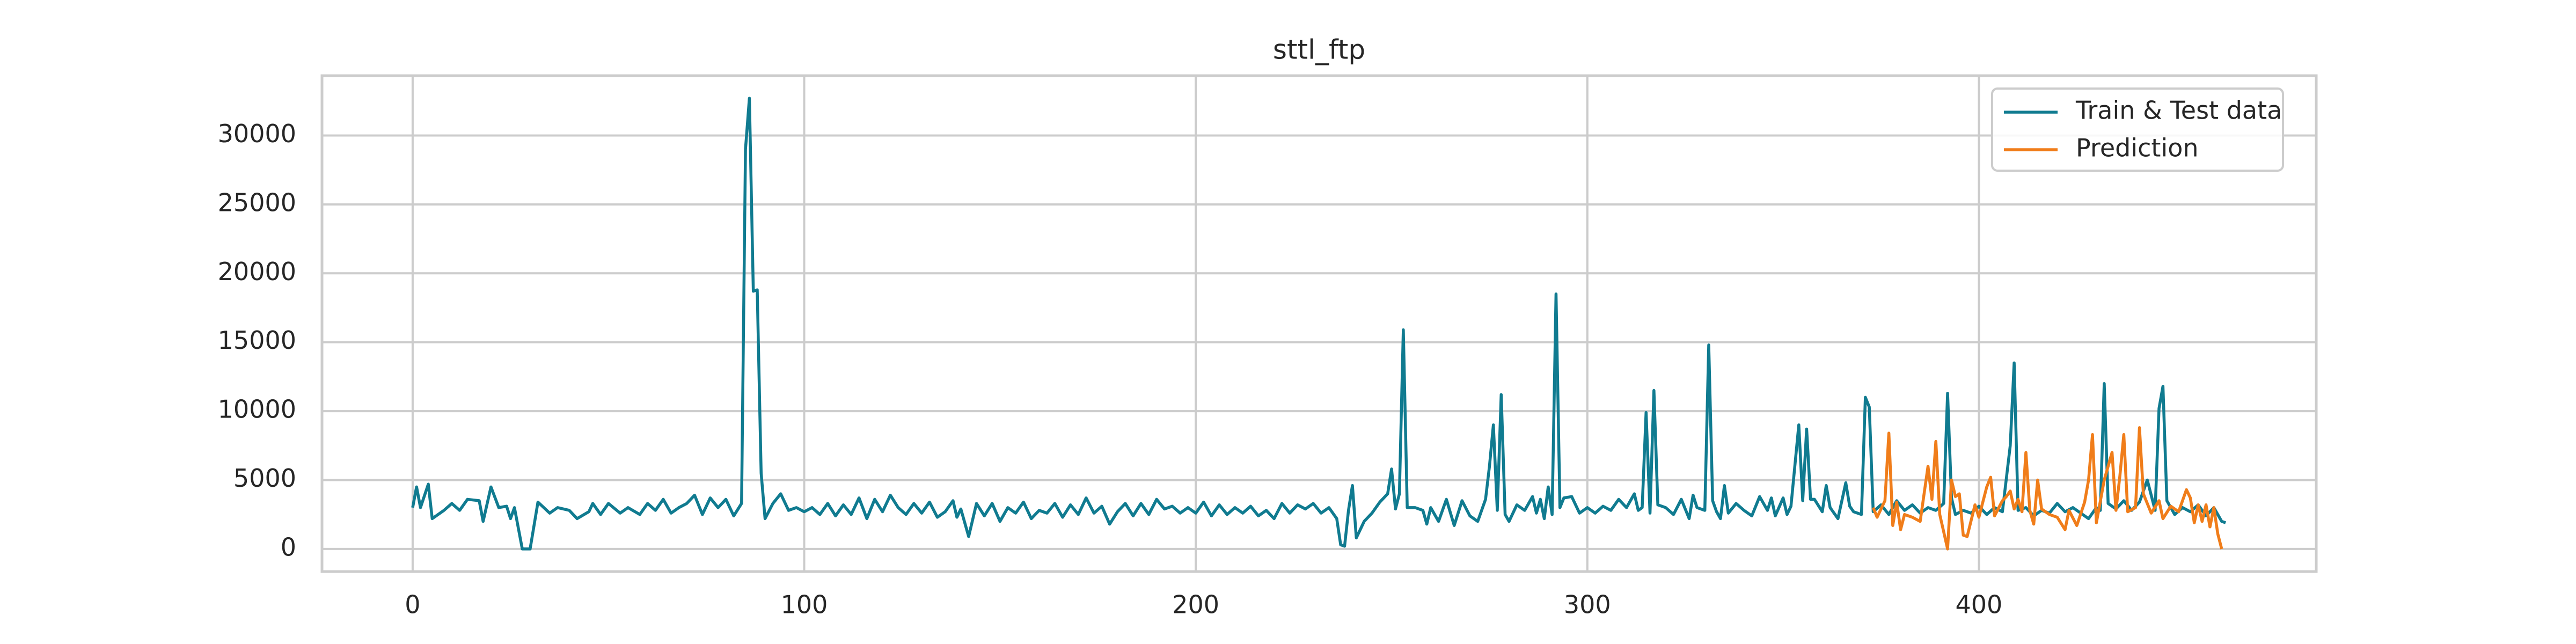  I want to click on legend-box, so click(2137, 129).